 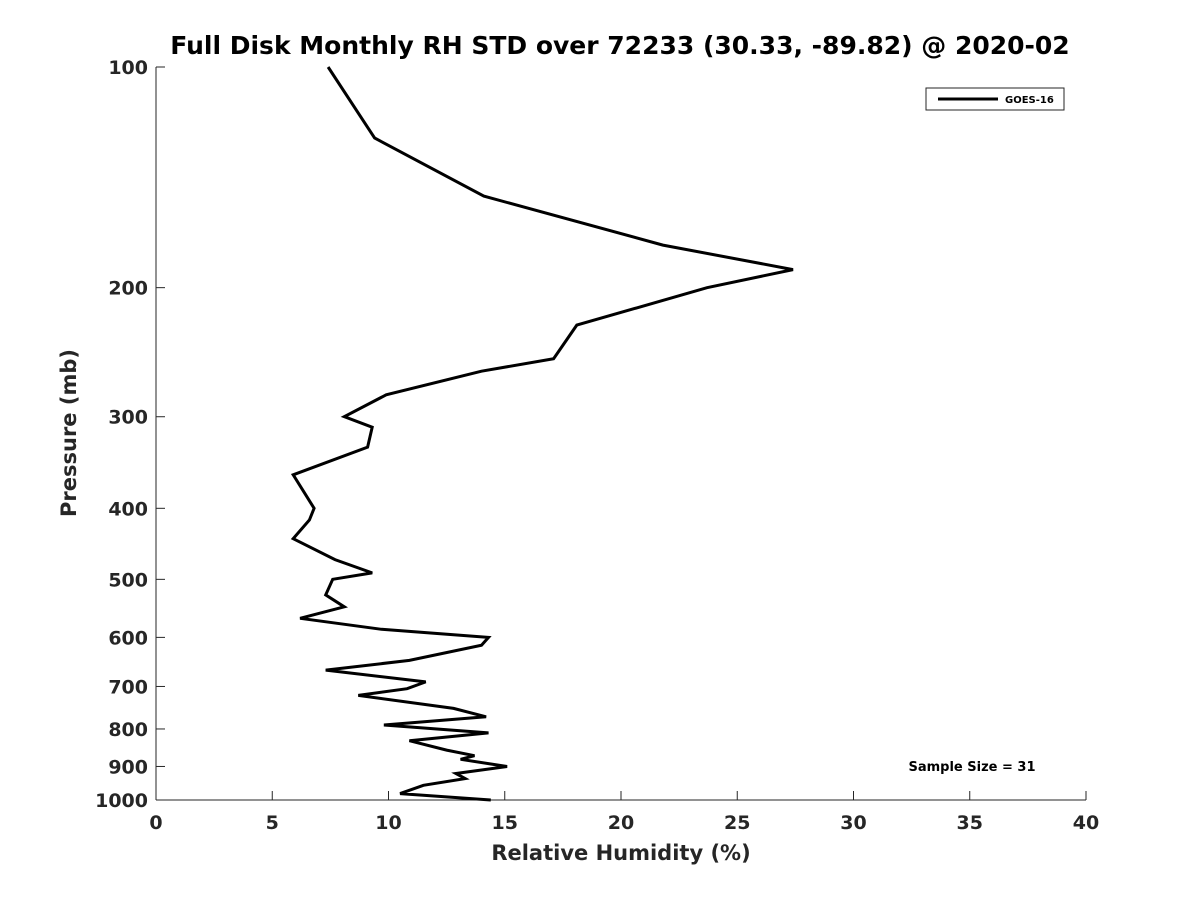 I want to click on y-tick-label: 400, so click(x=128, y=509).